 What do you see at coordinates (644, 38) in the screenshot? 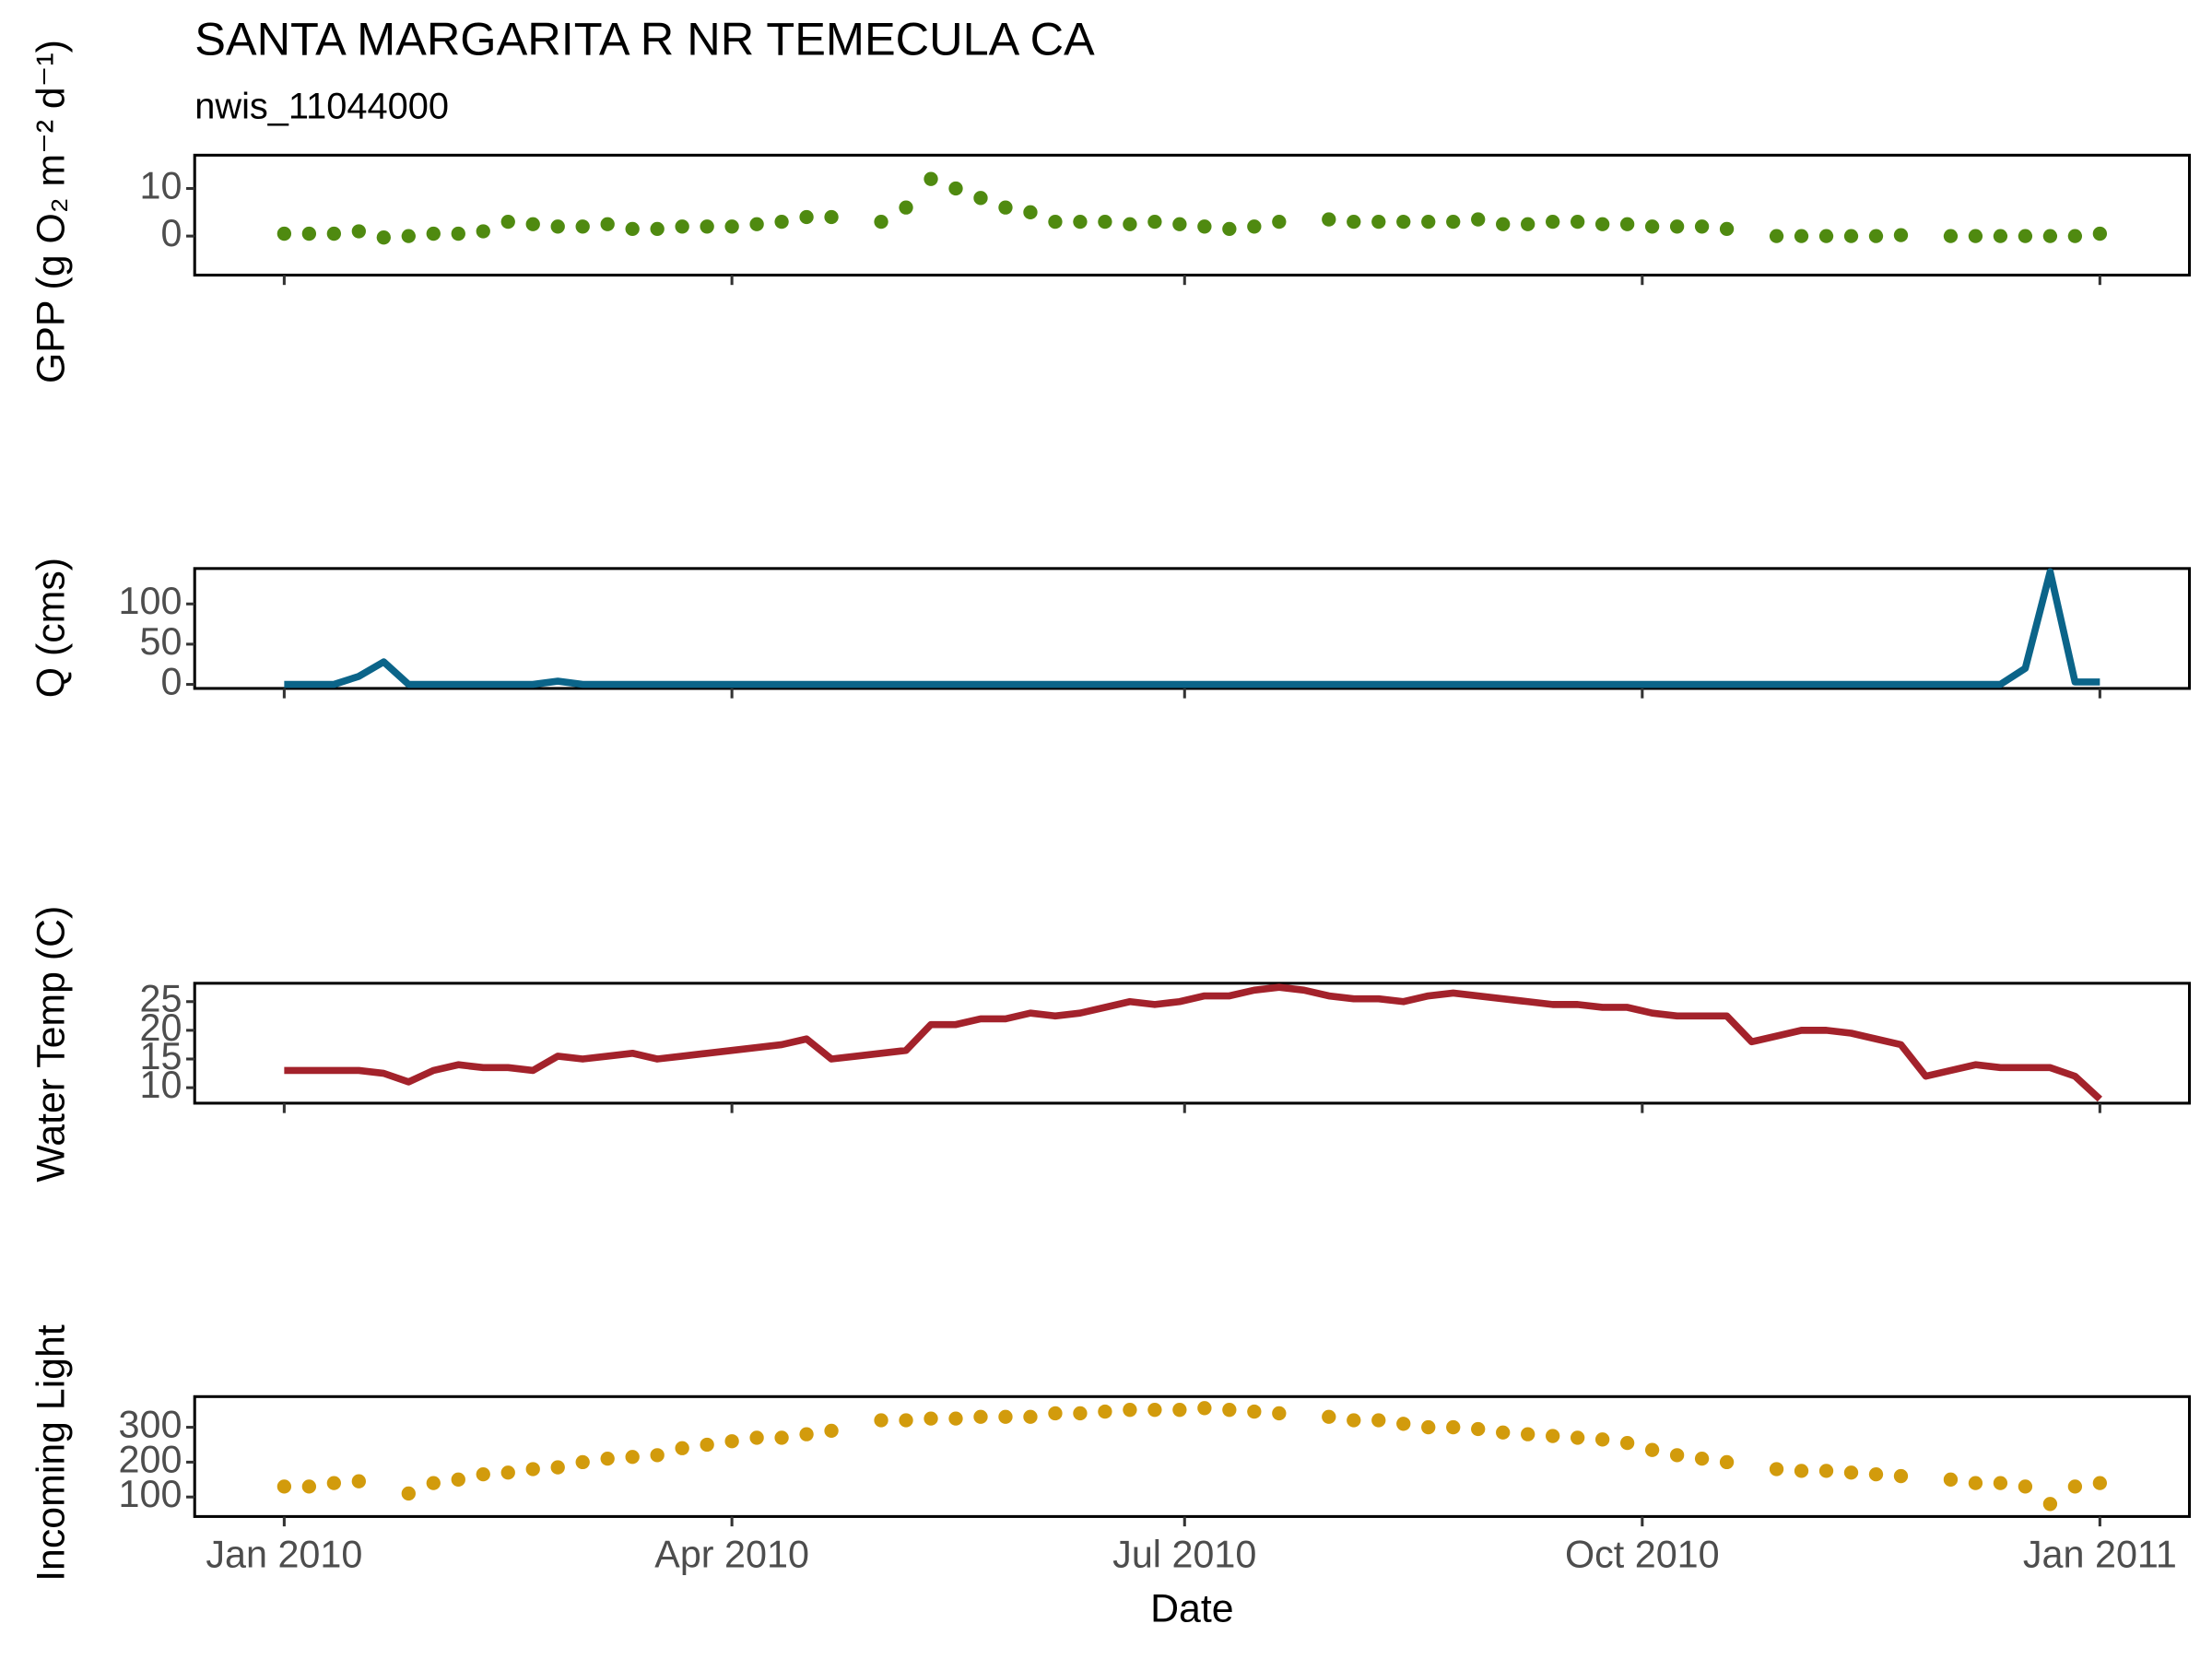
I see `chart-title: SANTA MARGARITA R NR TEMECULA CA` at bounding box center [644, 38].